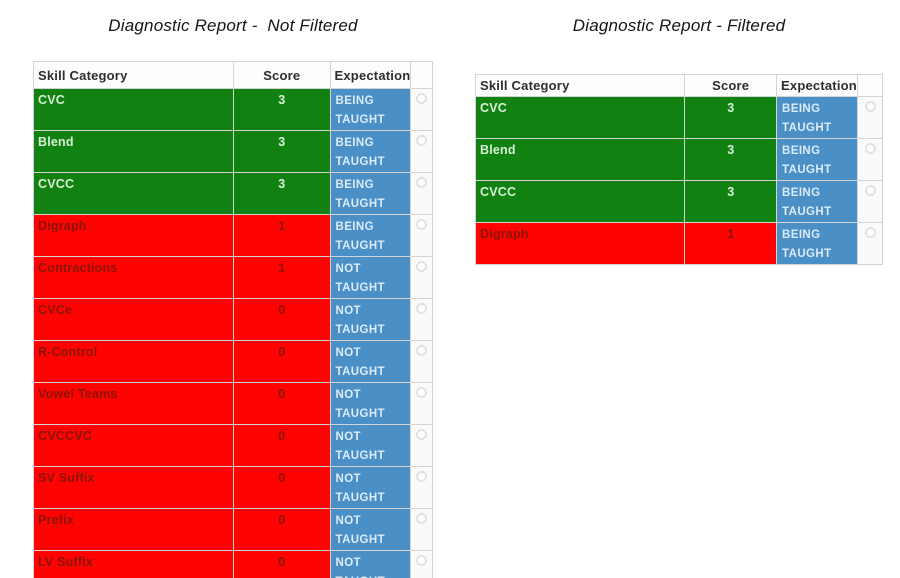 This screenshot has height=578, width=900. What do you see at coordinates (233, 25) in the screenshot?
I see `page-title: Diagnostic Report - Not Filtered` at bounding box center [233, 25].